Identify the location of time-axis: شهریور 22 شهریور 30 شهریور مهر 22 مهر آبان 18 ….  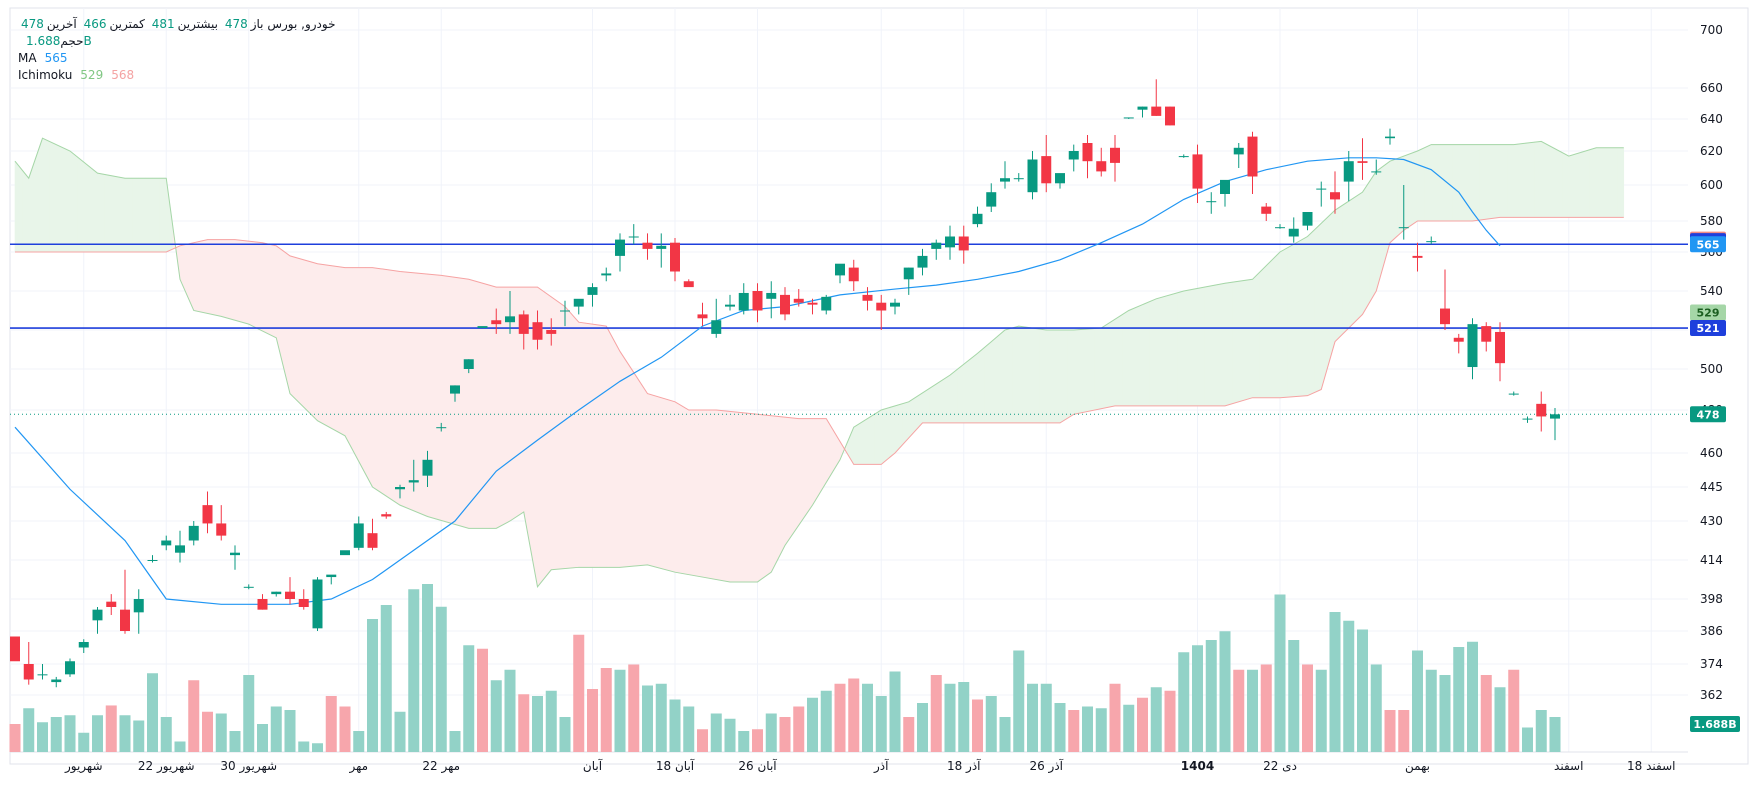
(870, 766).